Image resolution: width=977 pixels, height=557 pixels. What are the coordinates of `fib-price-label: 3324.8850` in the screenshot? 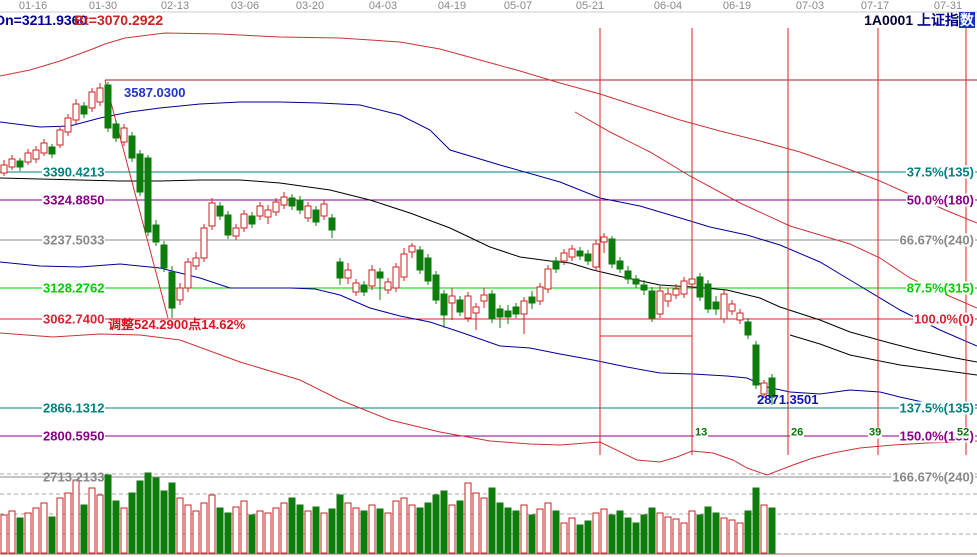 It's located at (74, 200).